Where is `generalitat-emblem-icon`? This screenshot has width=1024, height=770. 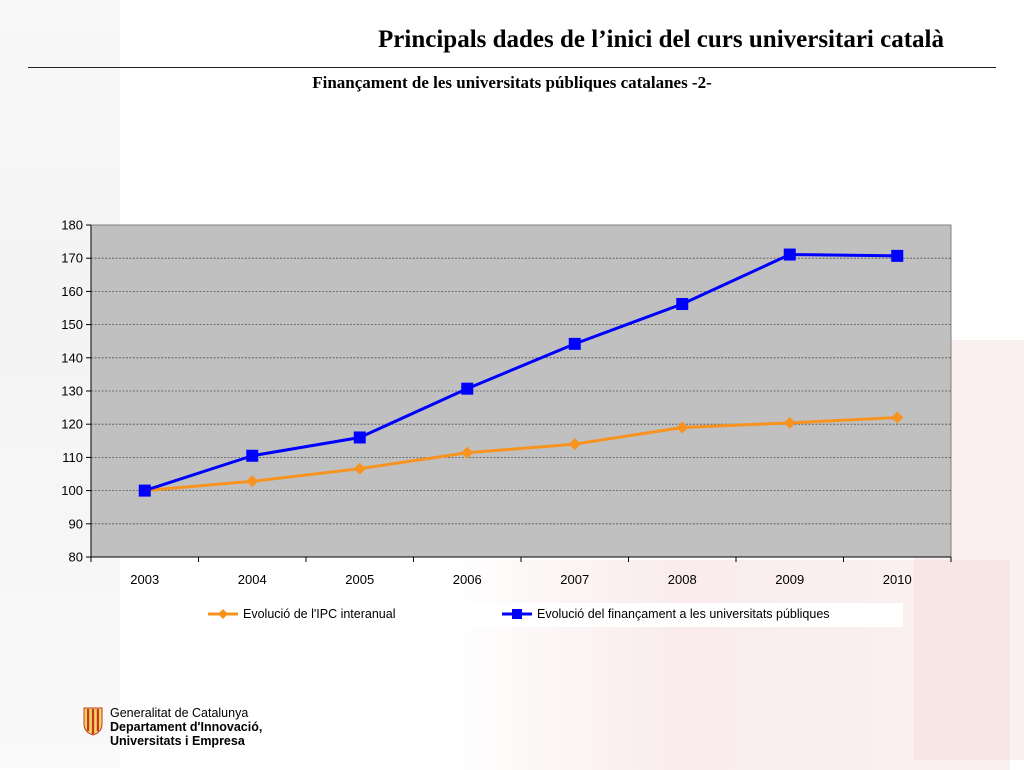
generalitat-emblem-icon is located at coordinates (93, 721).